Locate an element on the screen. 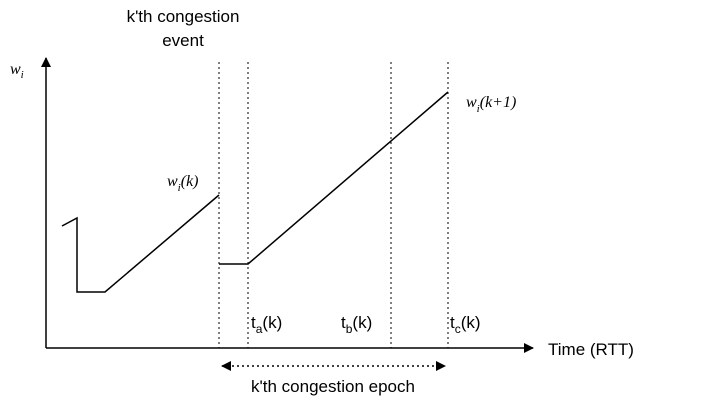 This screenshot has height=401, width=717. window-k-label: wi(k) is located at coordinates (183, 183).